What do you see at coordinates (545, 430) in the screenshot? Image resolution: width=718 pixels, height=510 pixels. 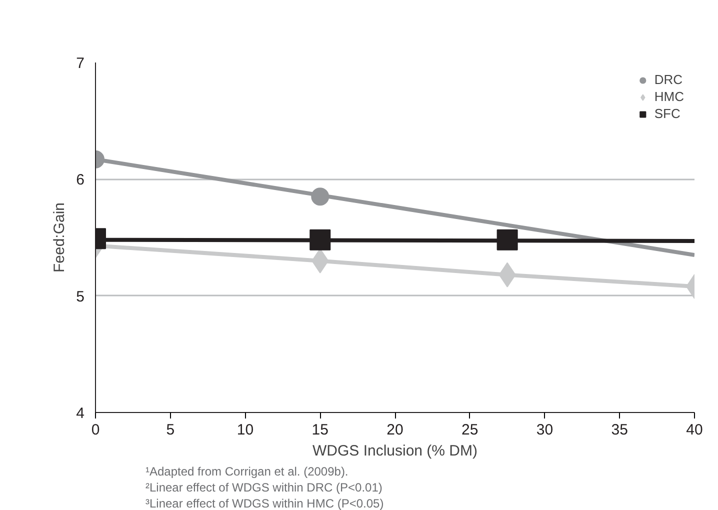 I see `x-tick-label: 30` at bounding box center [545, 430].